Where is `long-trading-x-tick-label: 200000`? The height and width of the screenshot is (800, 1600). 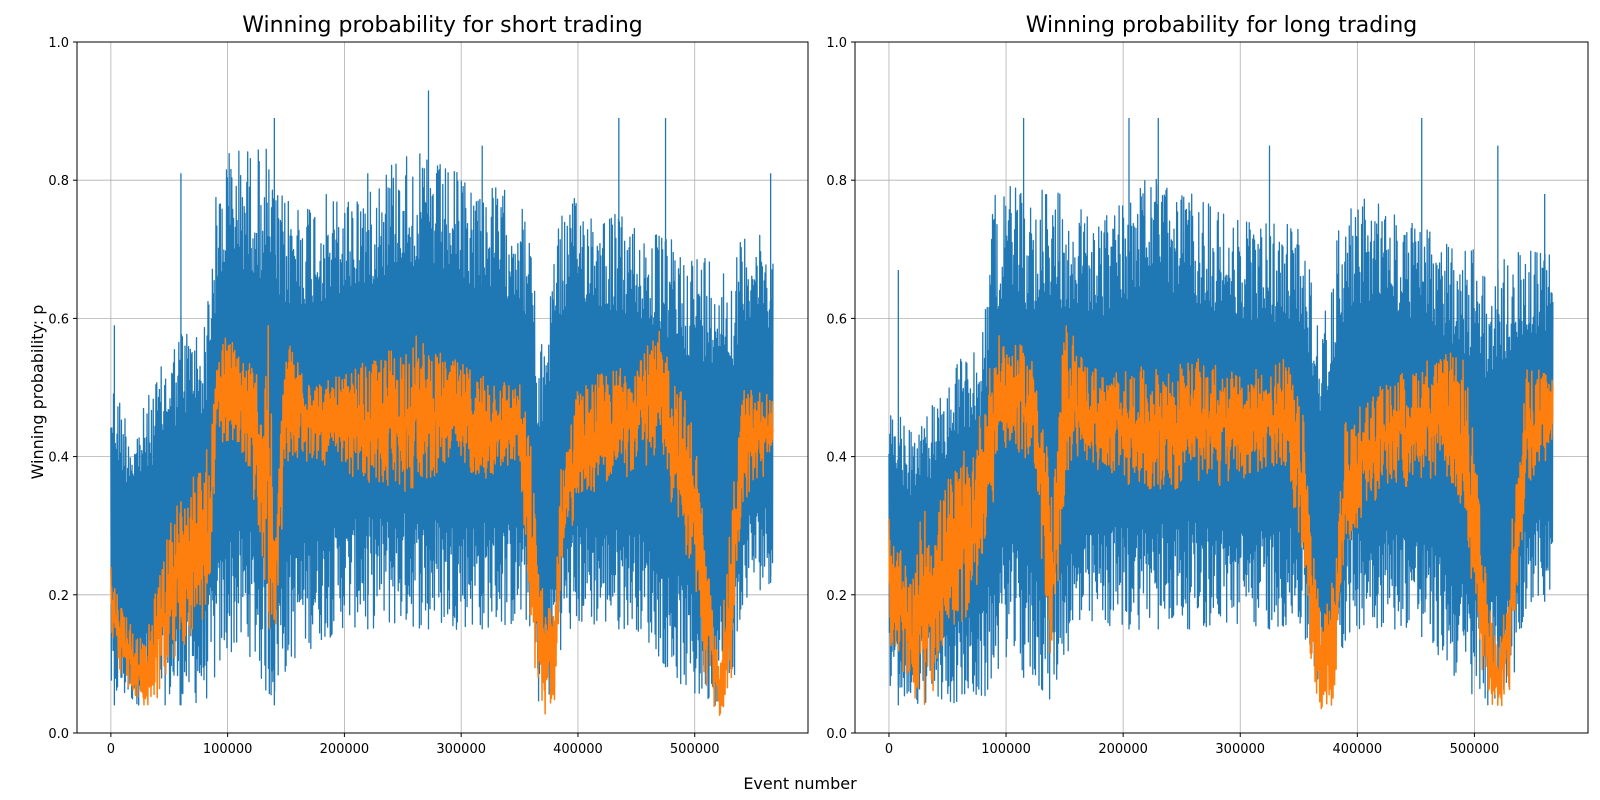 long-trading-x-tick-label: 200000 is located at coordinates (1123, 749).